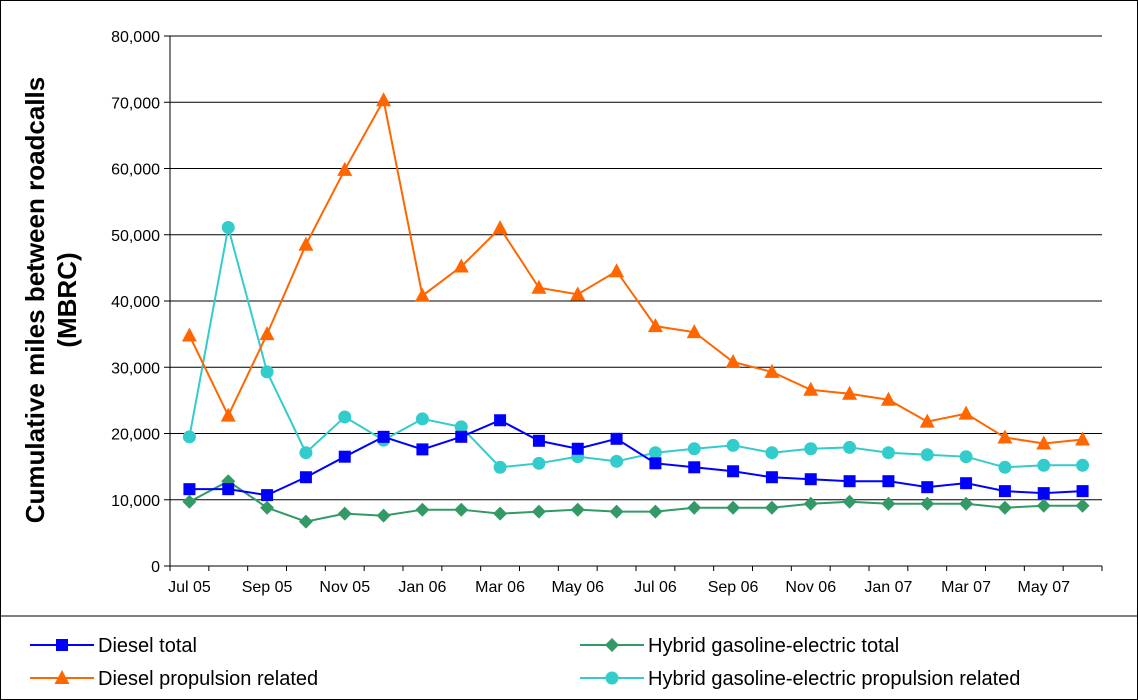 The height and width of the screenshot is (700, 1138). I want to click on y-tick-label: 40,000, so click(135, 302).